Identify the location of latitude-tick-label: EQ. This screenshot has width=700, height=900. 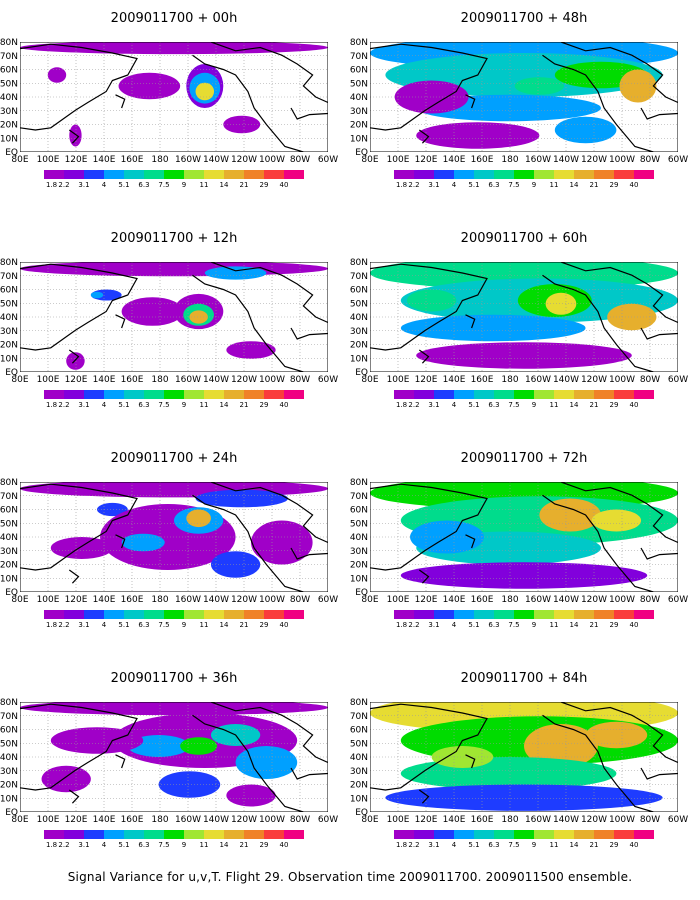
(11, 813).